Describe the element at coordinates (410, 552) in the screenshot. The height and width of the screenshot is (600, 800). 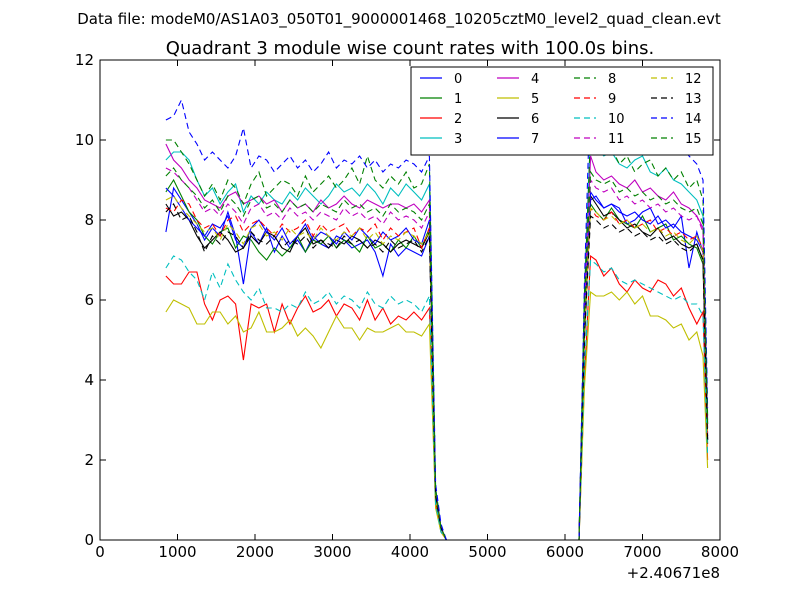
I see `x-tick-label: 4000` at that location.